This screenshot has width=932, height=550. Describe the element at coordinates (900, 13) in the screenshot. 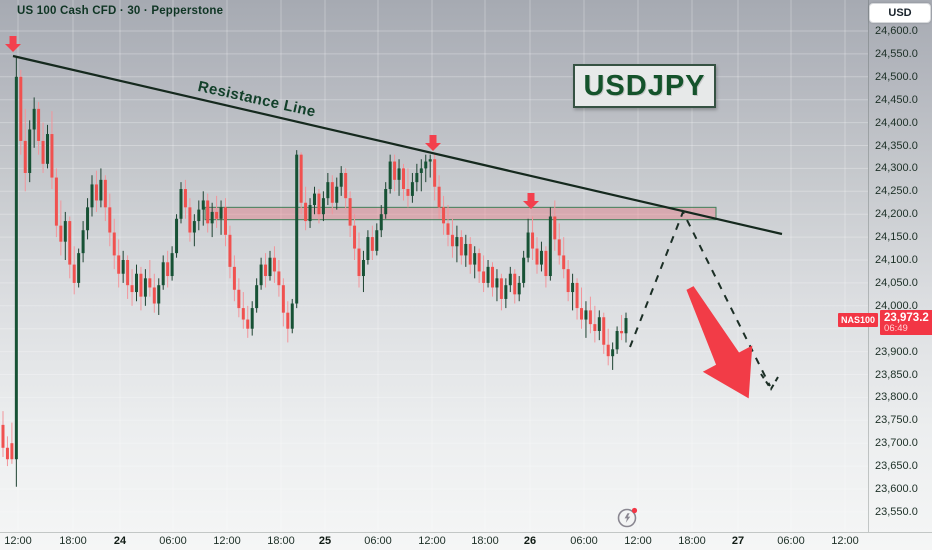

I see `currency-button: USD` at that location.